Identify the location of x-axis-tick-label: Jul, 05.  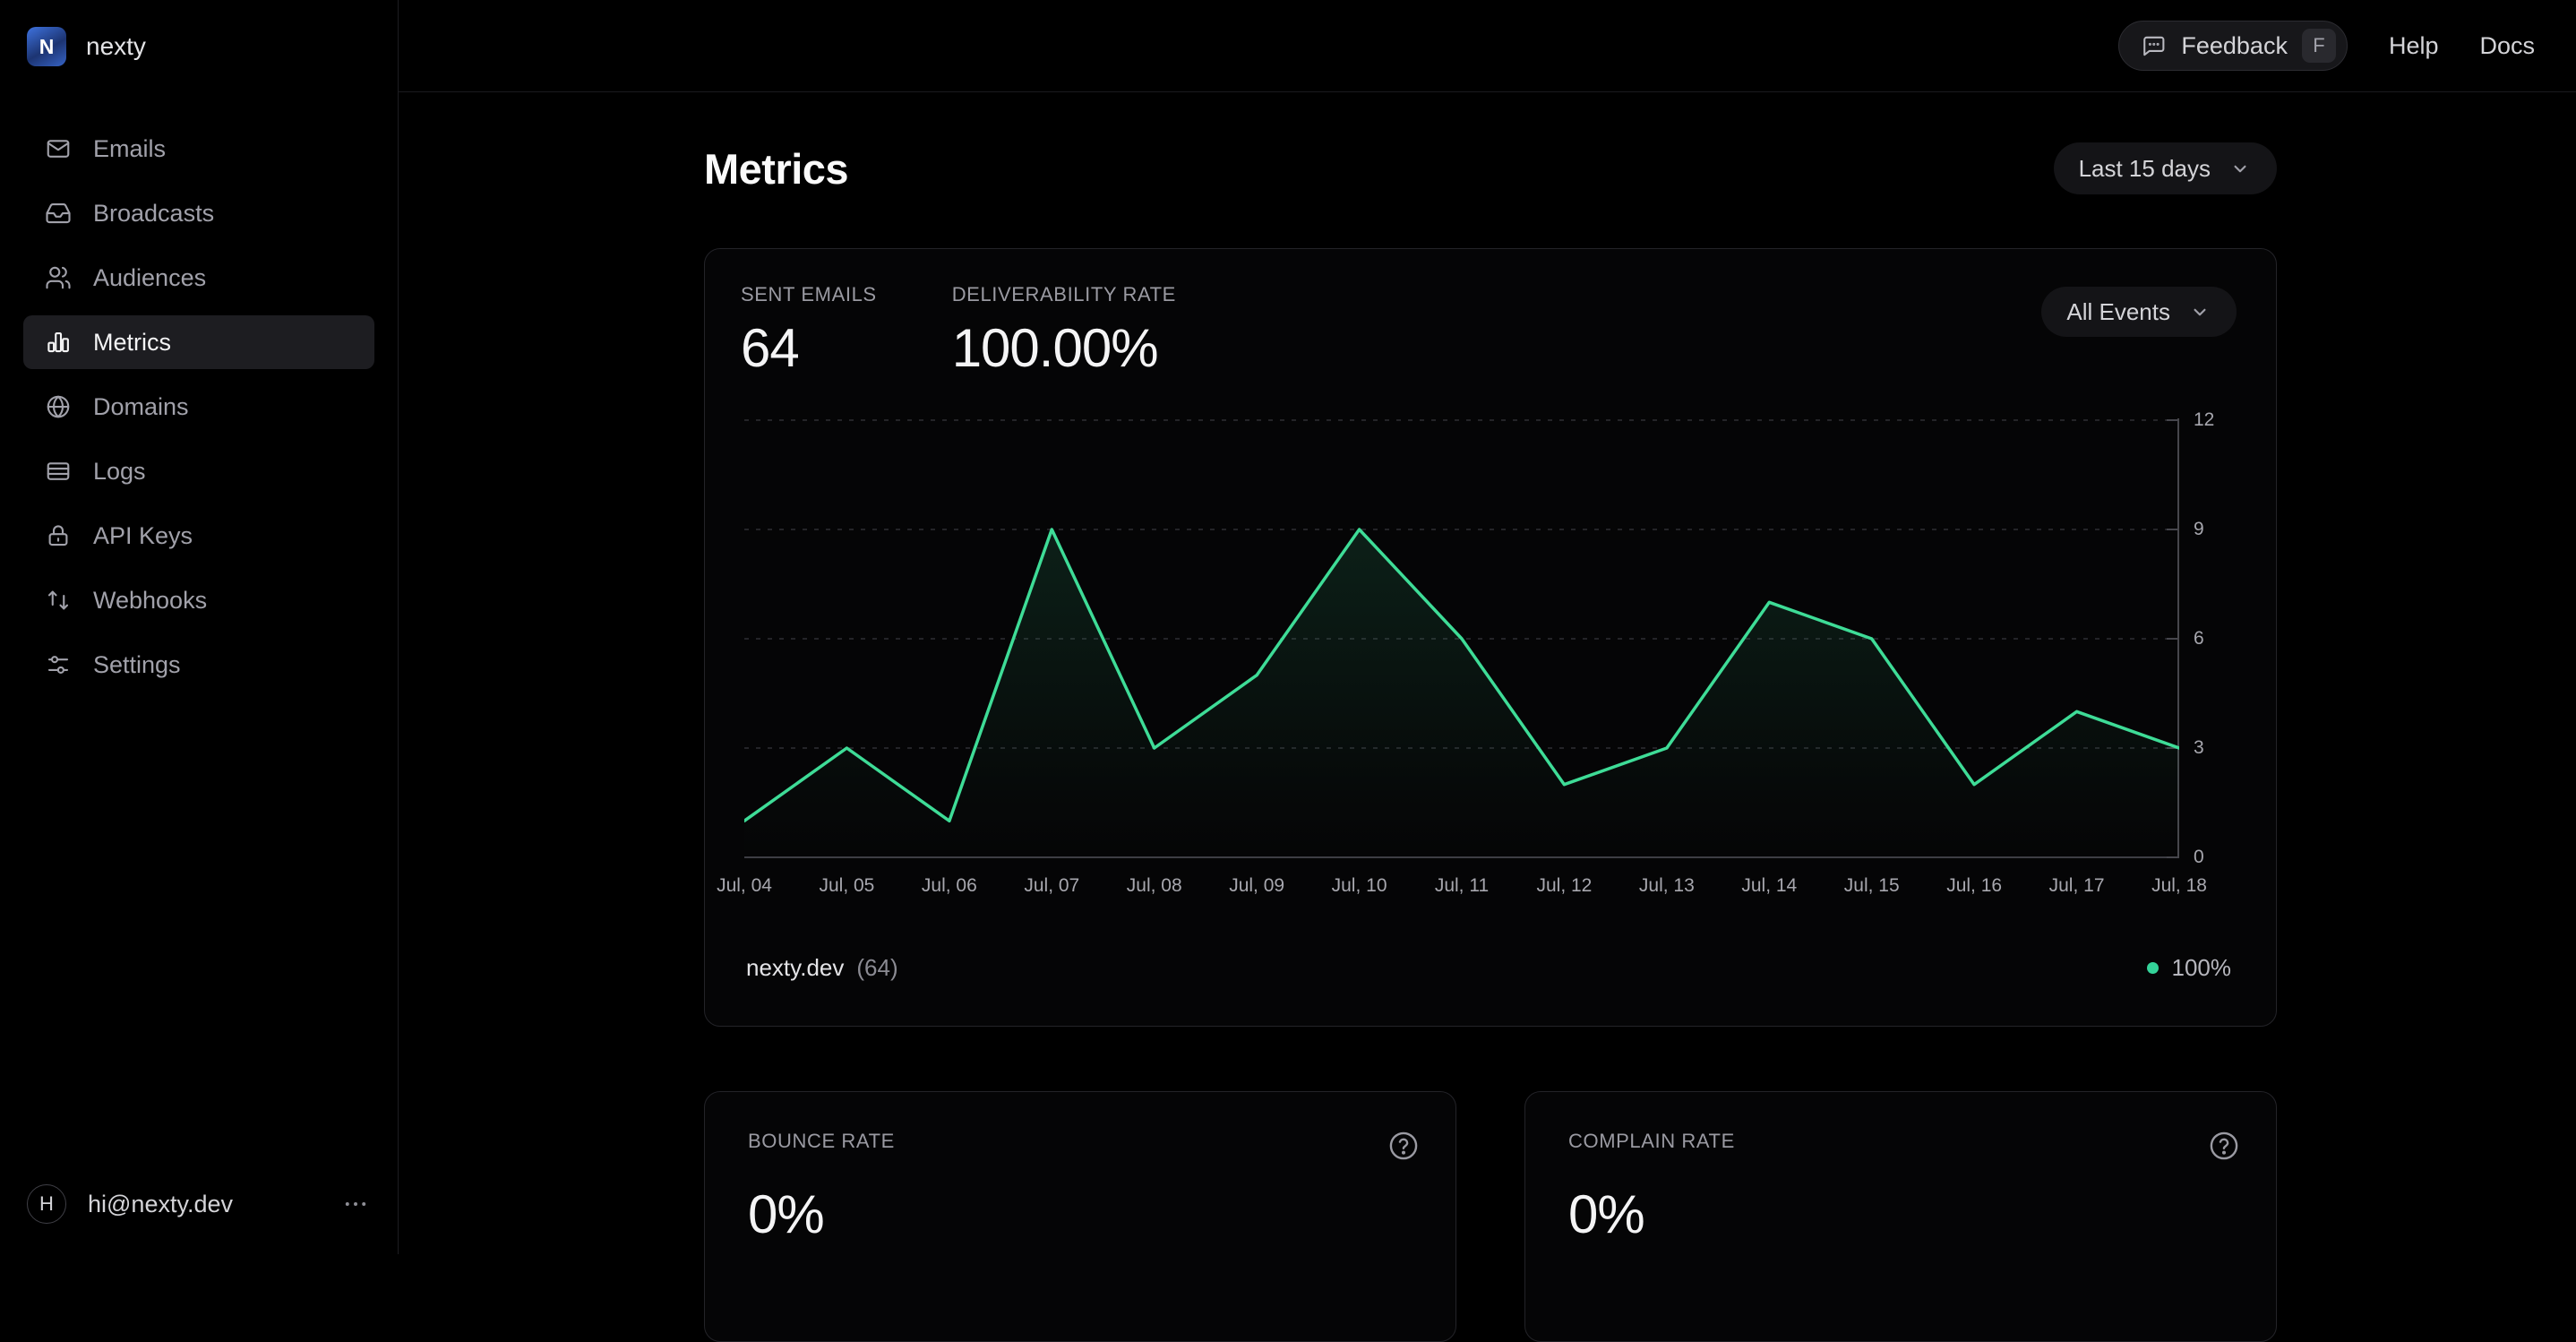
(846, 886).